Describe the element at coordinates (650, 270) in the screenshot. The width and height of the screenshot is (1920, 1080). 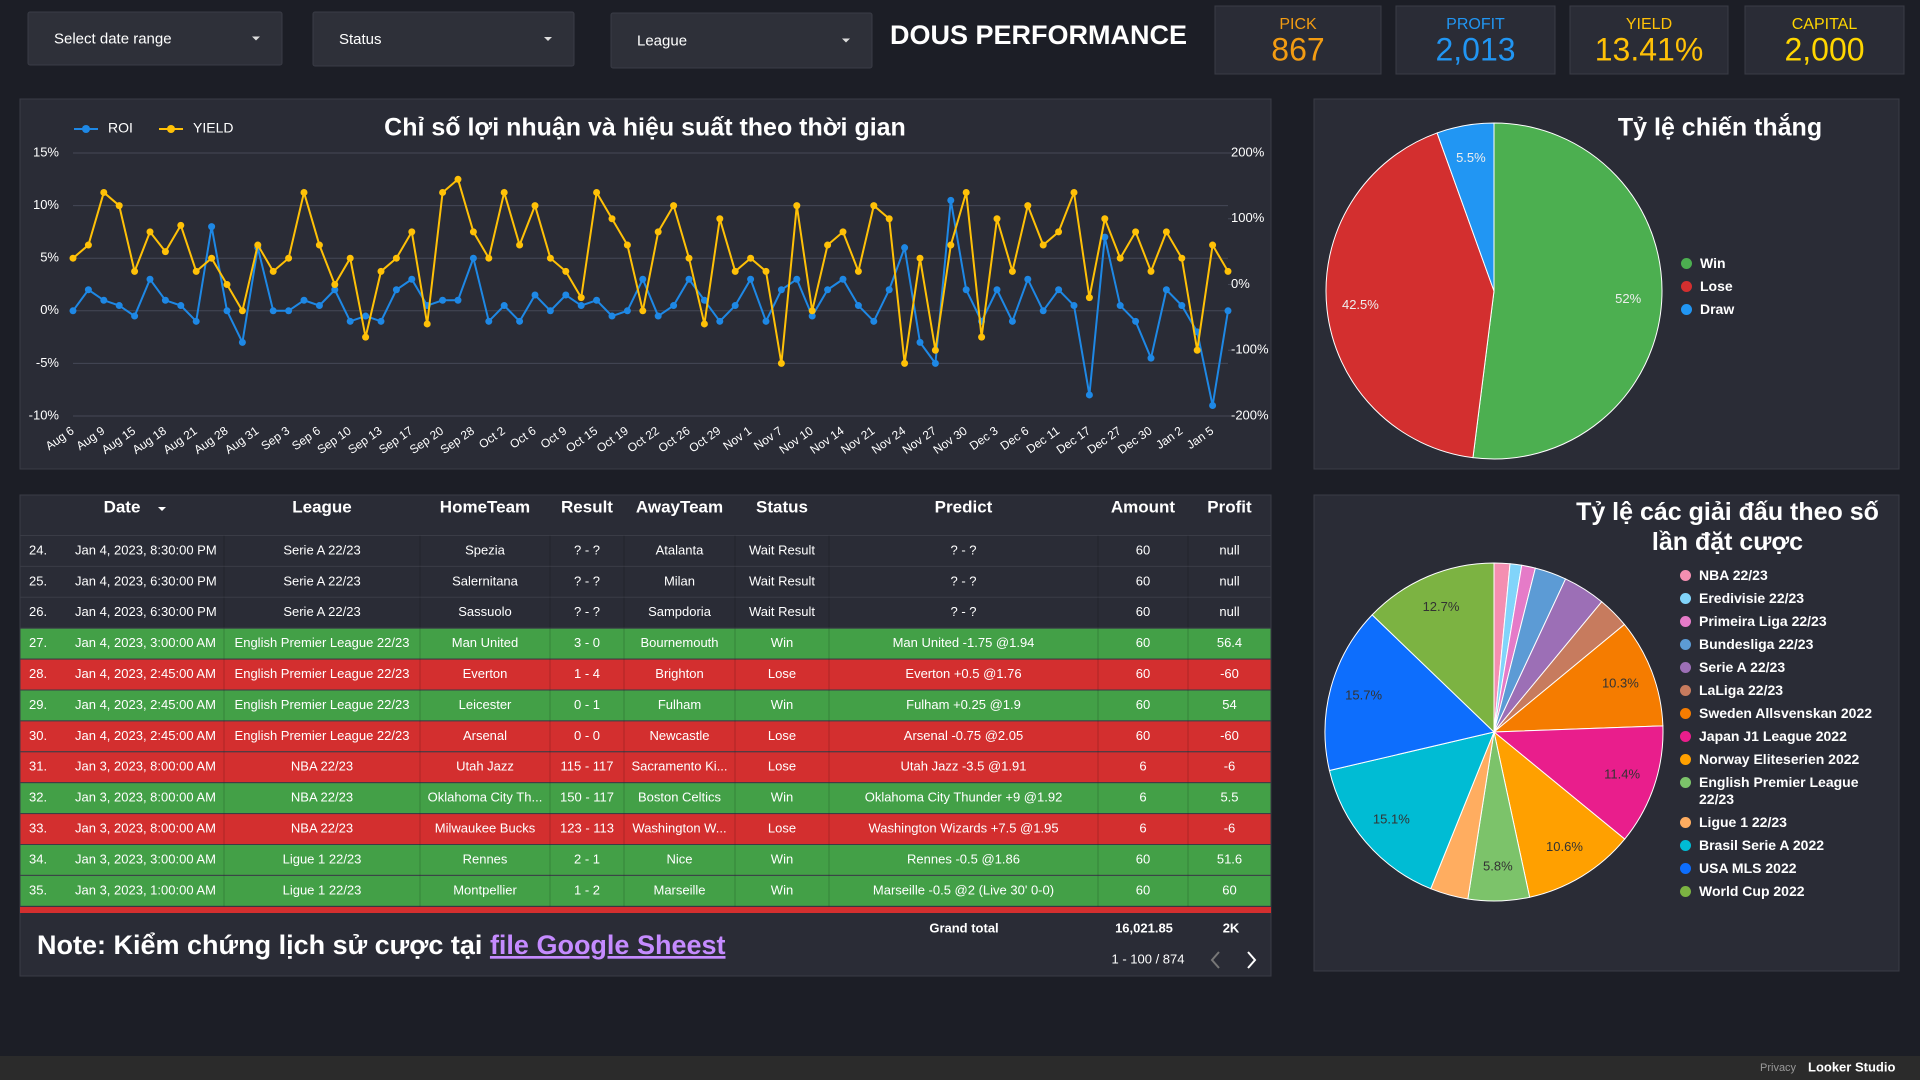
I see `line-series` at that location.